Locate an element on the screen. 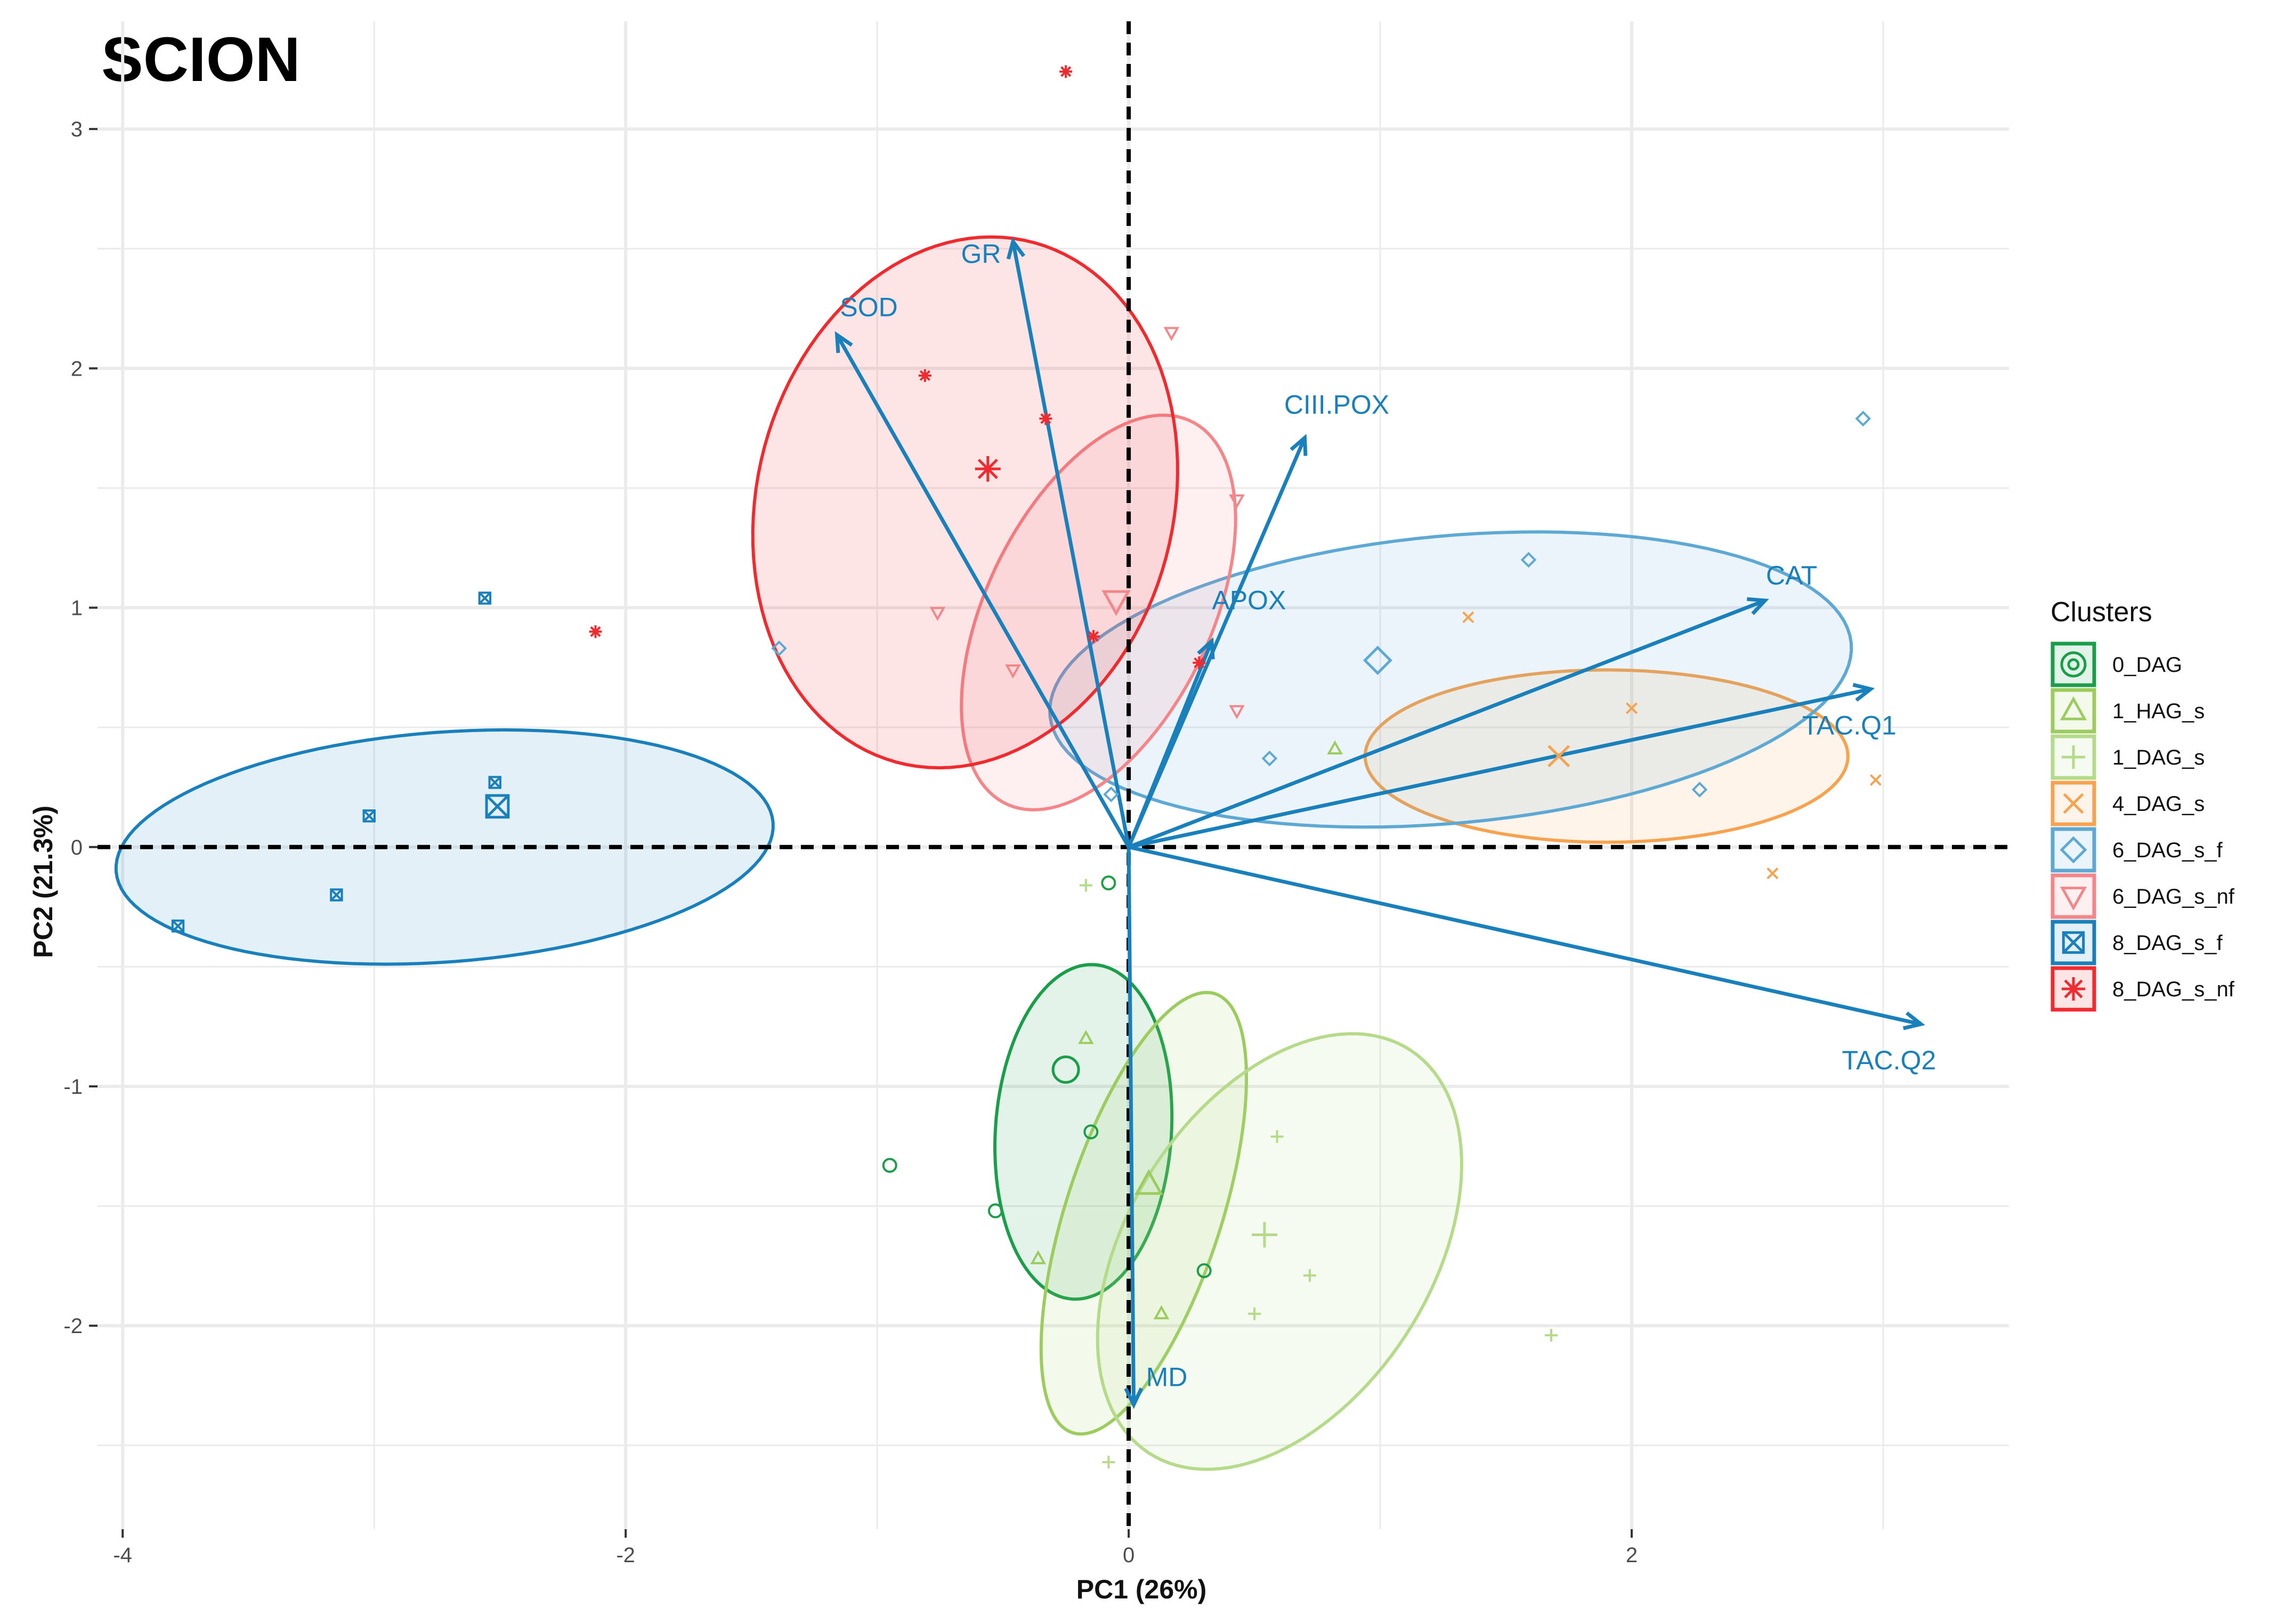 This screenshot has width=2269, height=1624. legend-item: 4_DAG_s is located at coordinates (2128, 803).